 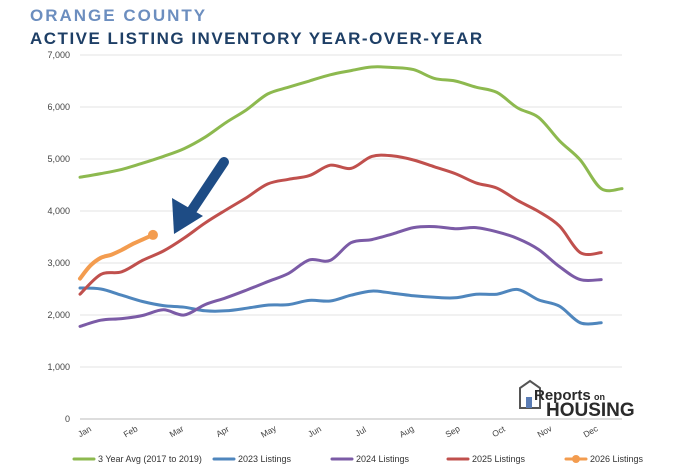 What do you see at coordinates (131, 431) in the screenshot?
I see `x-tick-label: Feb` at bounding box center [131, 431].